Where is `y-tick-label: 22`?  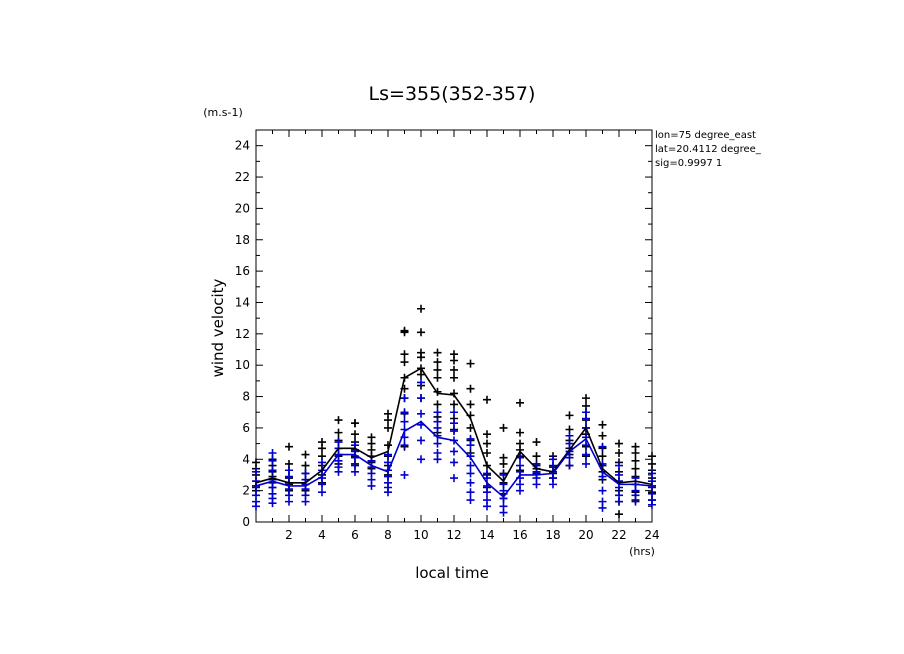 y-tick-label: 22 is located at coordinates (242, 177).